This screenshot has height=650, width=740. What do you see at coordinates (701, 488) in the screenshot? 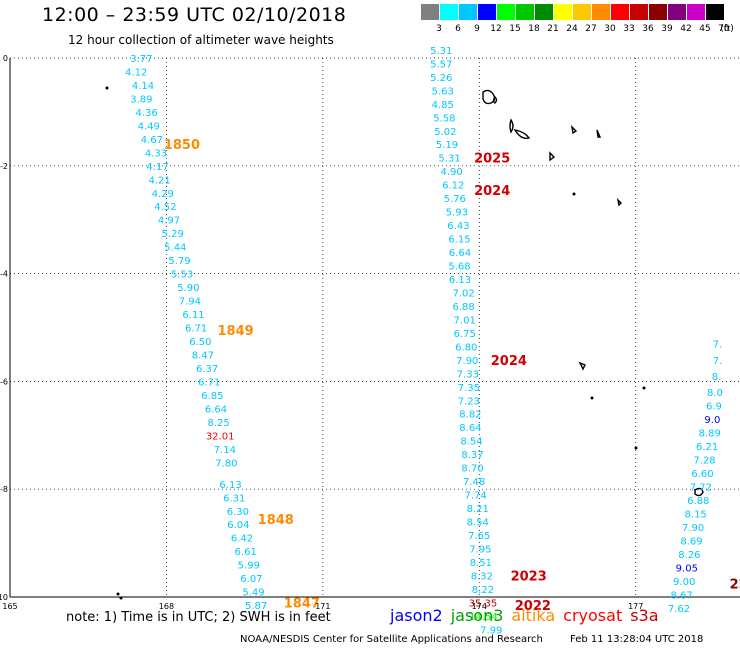
I see `wave-height-reading: 7.72` at bounding box center [701, 488].